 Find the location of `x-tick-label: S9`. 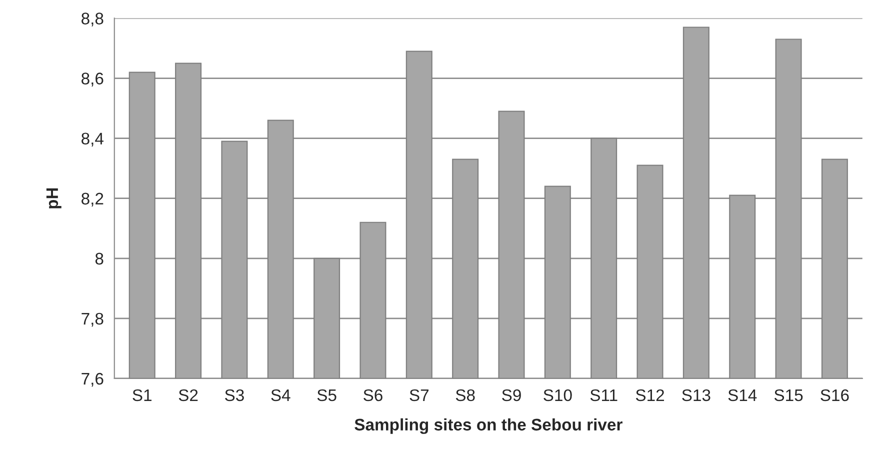

x-tick-label: S9 is located at coordinates (511, 395).